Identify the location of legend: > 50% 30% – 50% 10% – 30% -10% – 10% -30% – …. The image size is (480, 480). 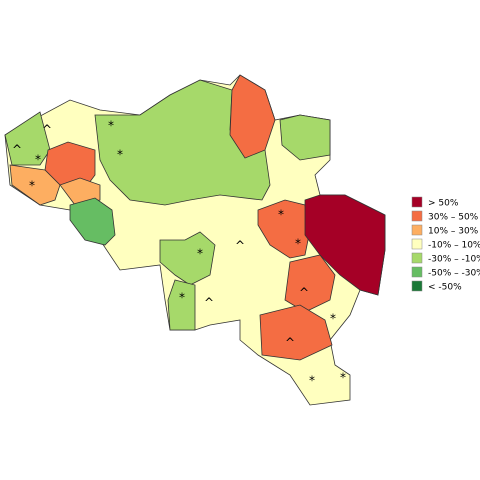
(445, 244).